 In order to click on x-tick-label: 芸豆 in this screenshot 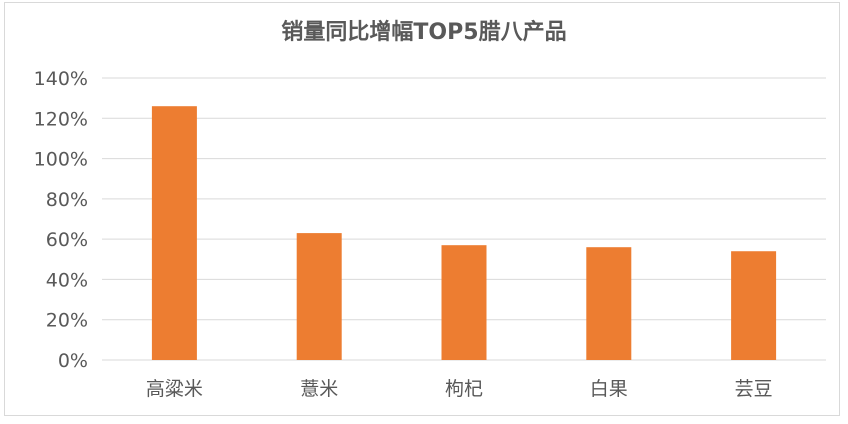, I will do `click(754, 389)`.